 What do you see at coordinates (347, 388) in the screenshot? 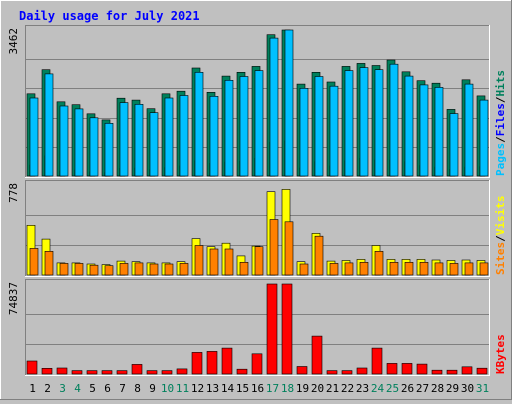
I see `x-tick-label-day-22: 22` at bounding box center [347, 388].